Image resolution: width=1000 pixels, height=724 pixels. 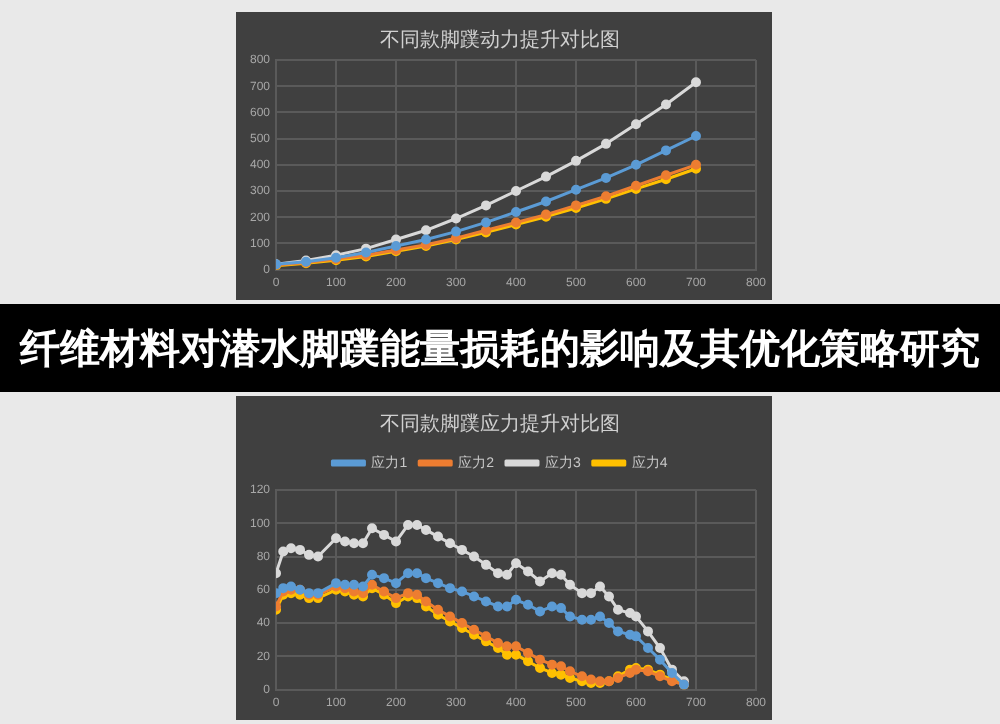 I want to click on text: 纤维材料对潜水脚蹼能量损耗的影响及其优化策略研究, so click(x=500, y=348).